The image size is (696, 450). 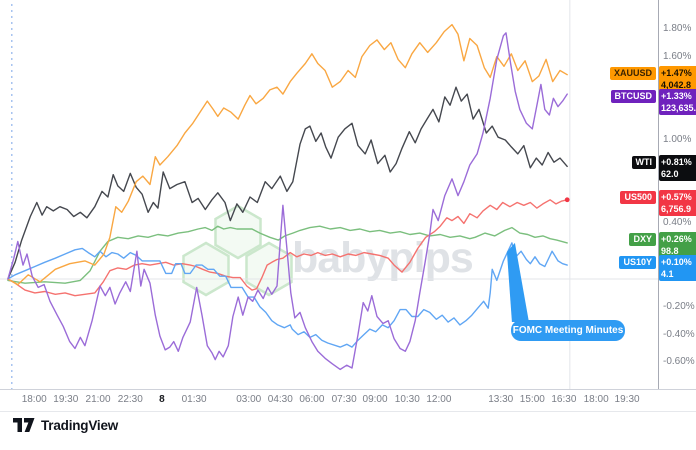 What do you see at coordinates (676, 72) in the screenshot?
I see `change-percent-XAUUSD: +1.47%` at bounding box center [676, 72].